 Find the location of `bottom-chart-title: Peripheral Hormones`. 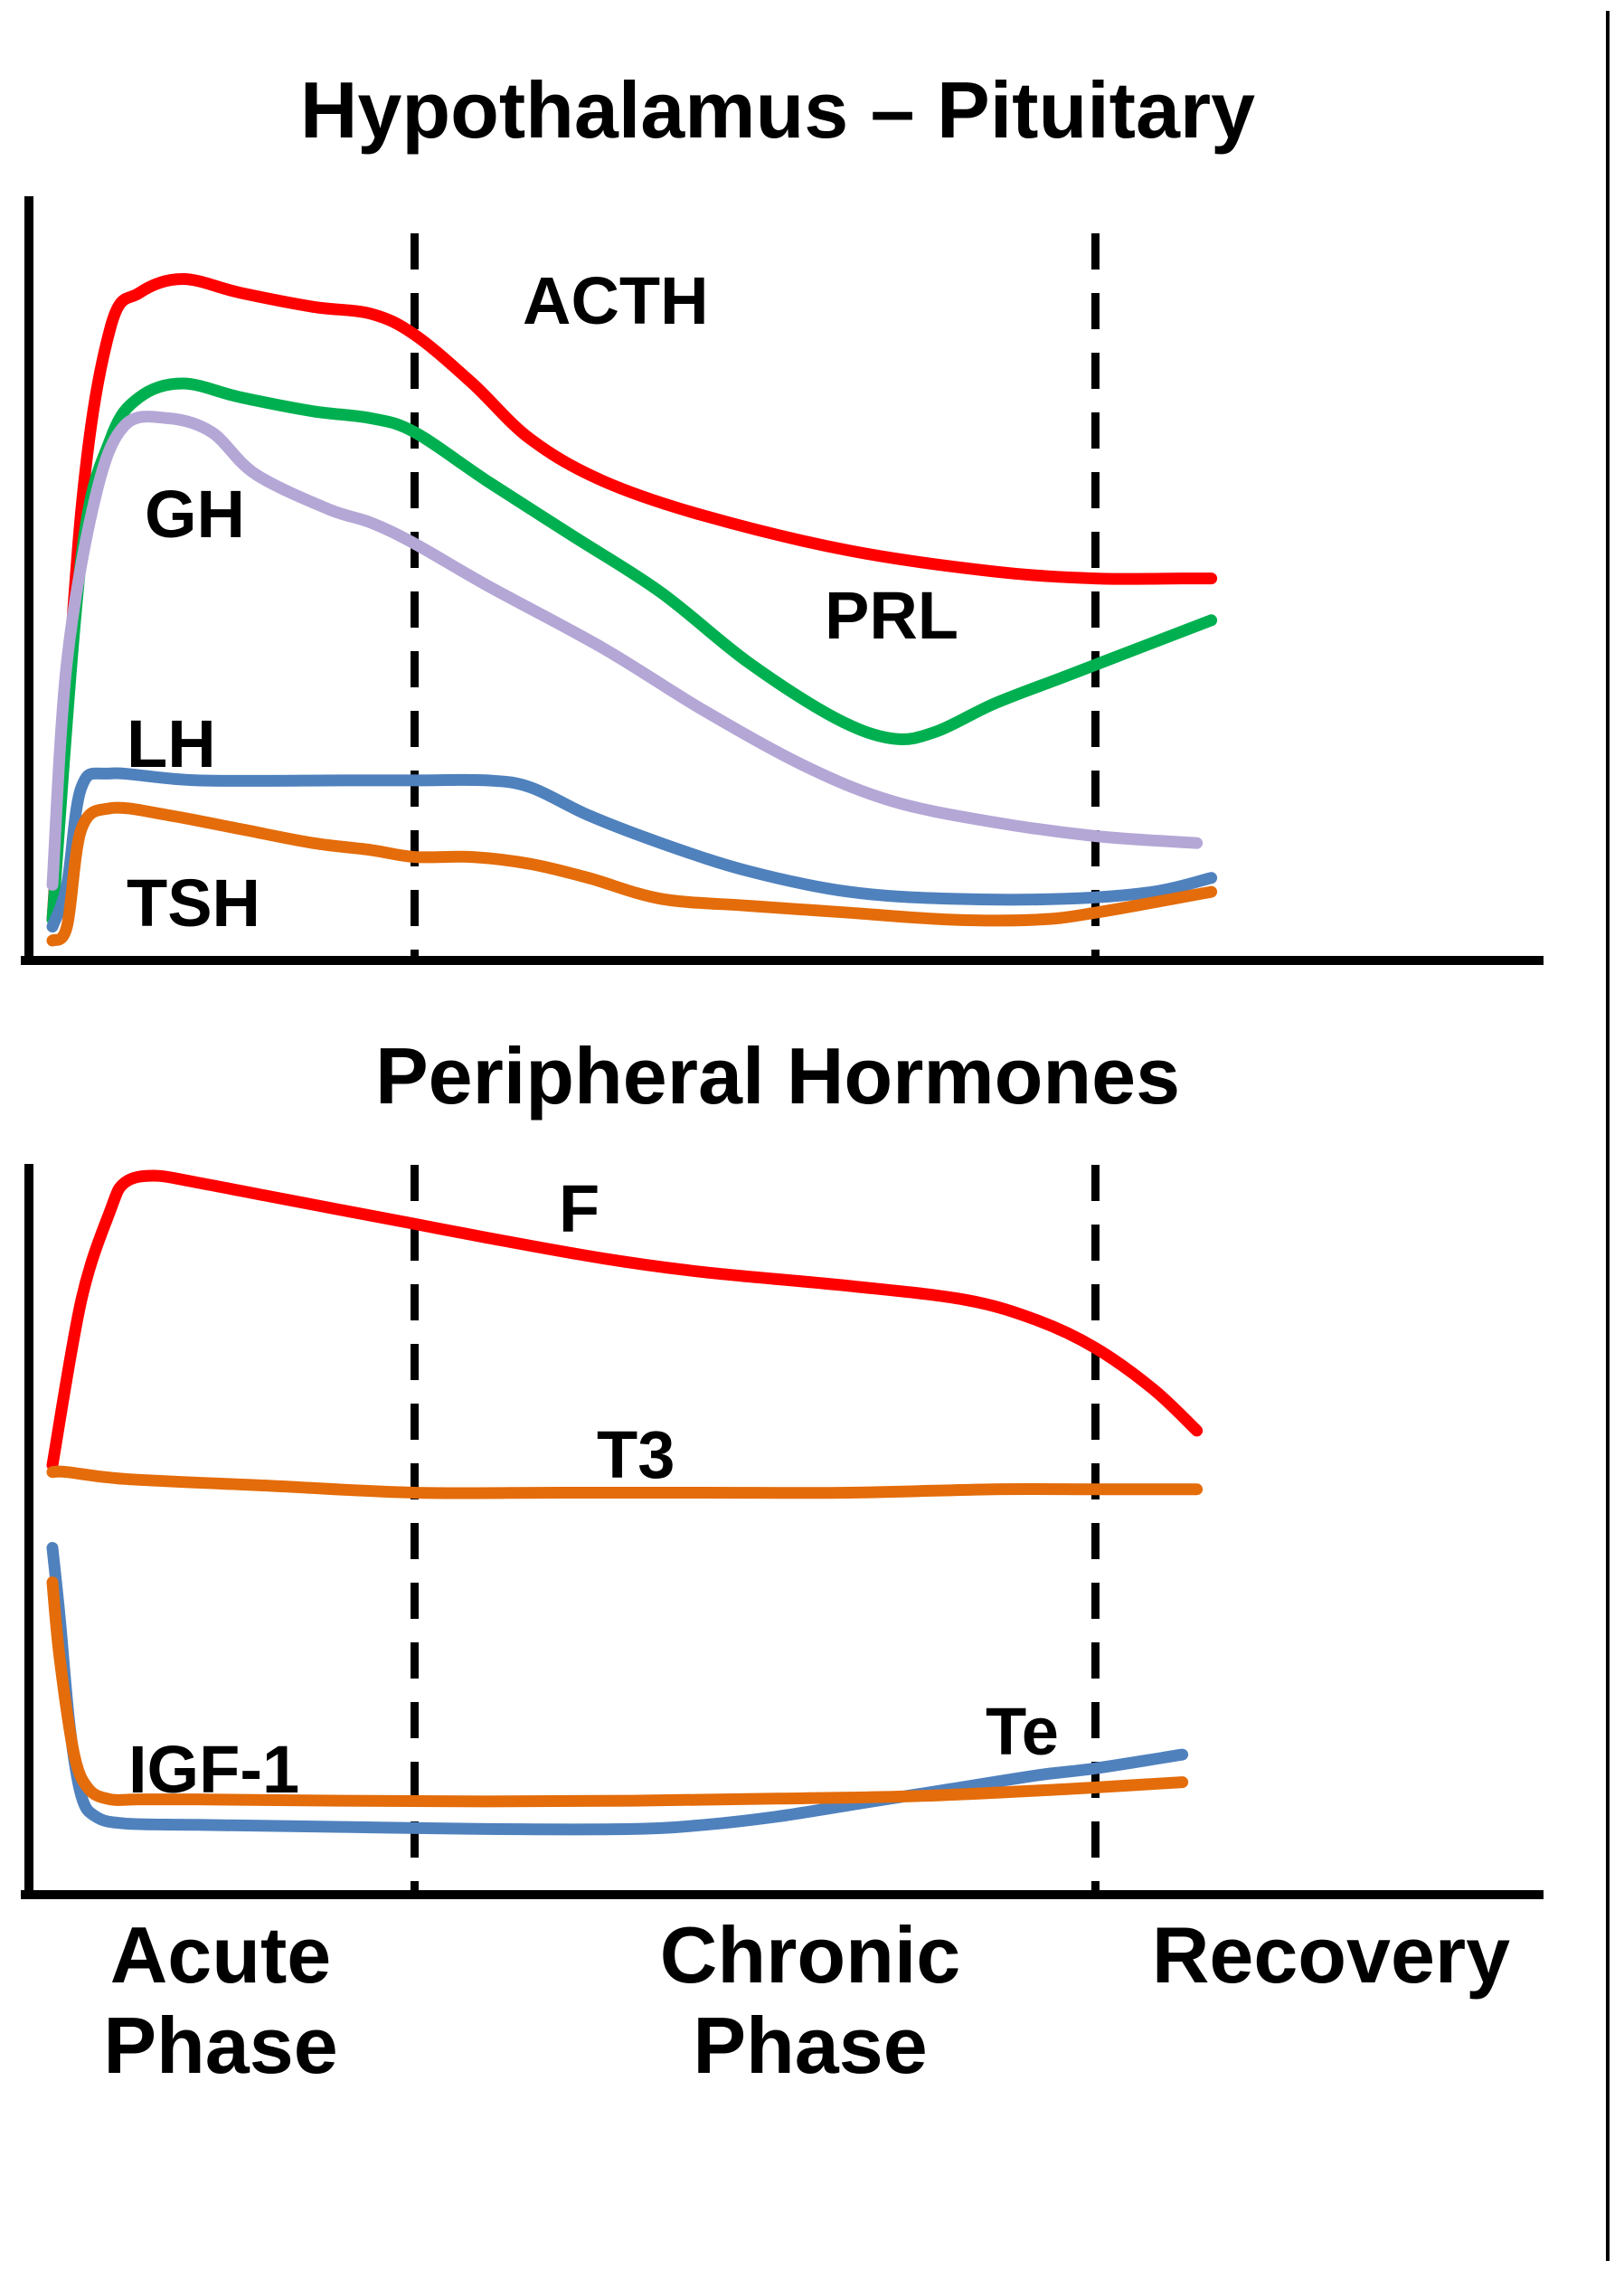

bottom-chart-title: Peripheral Hormones is located at coordinates (777, 1076).